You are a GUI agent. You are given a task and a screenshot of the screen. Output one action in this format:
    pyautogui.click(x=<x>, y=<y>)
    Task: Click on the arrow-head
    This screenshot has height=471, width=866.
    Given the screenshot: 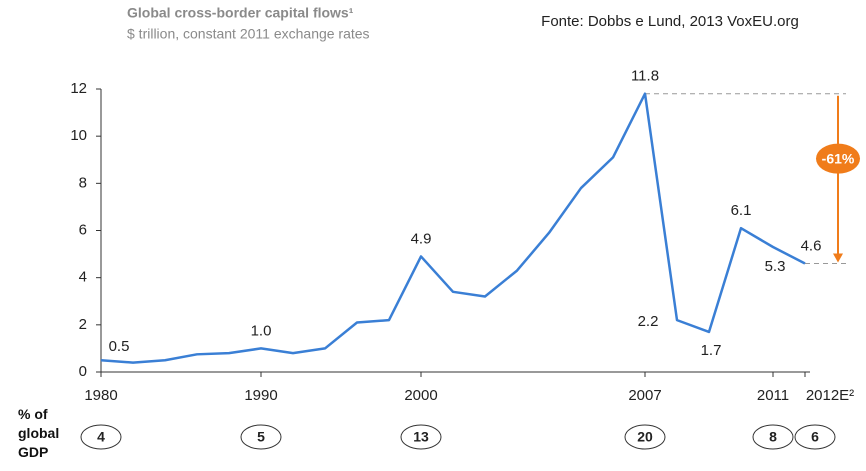 What is the action you would take?
    pyautogui.click(x=838, y=258)
    